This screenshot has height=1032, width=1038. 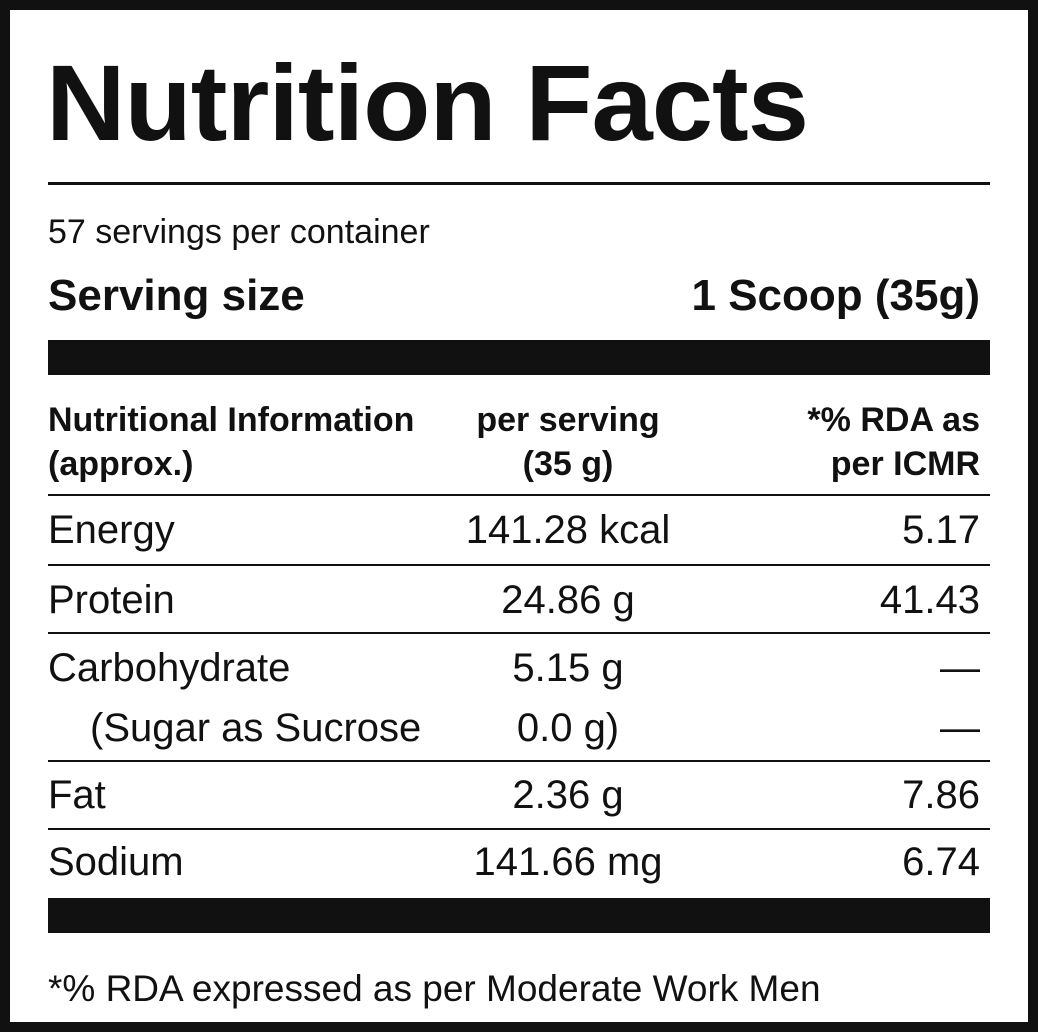 I want to click on header-cell: *% RDA as per ICMR, so click(x=893, y=442).